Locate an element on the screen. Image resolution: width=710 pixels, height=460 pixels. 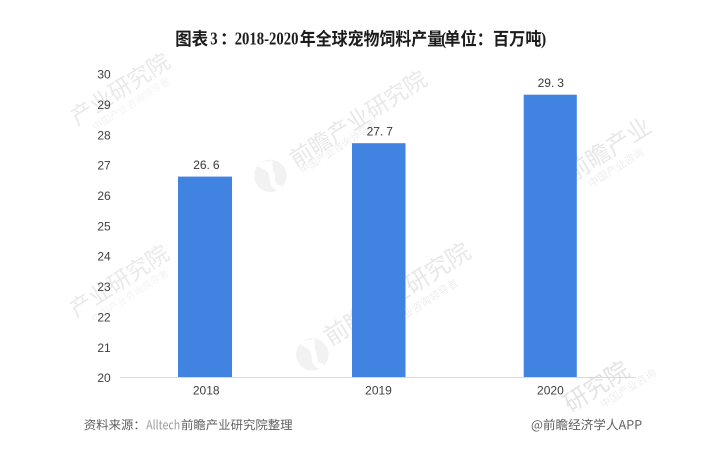
svg-text: 30 is located at coordinates (104, 75).